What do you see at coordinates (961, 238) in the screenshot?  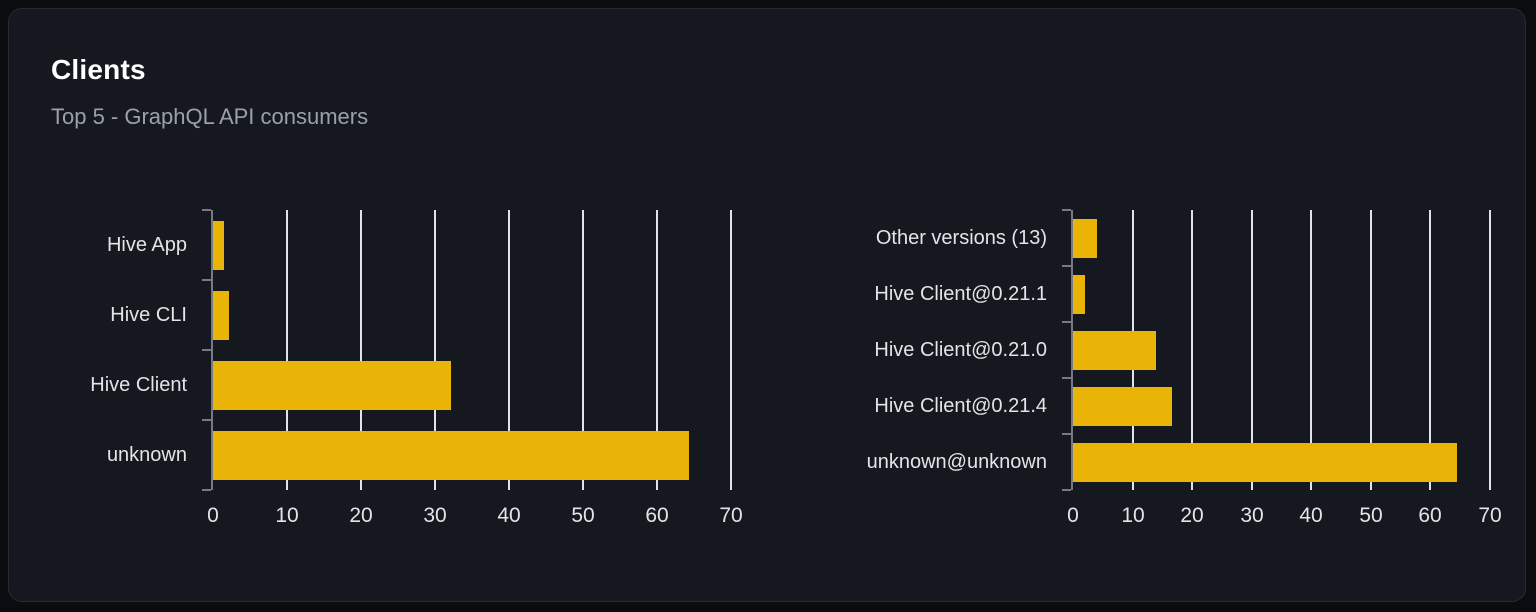 I see `y-axis-label: Other versions (13)` at bounding box center [961, 238].